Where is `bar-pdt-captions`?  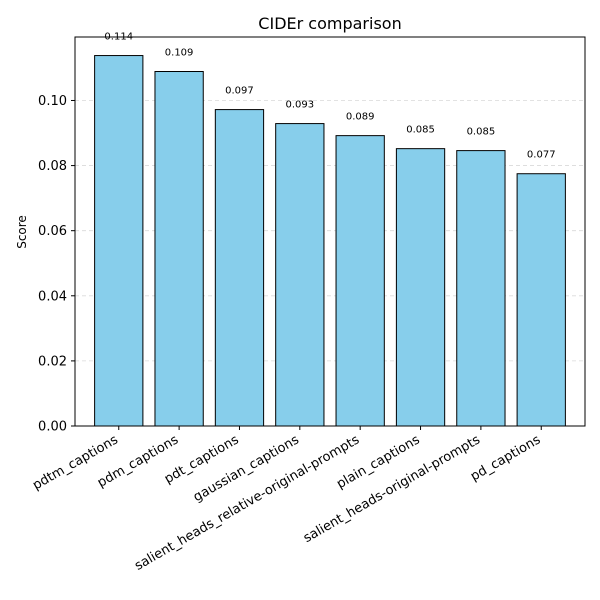 bar-pdt-captions is located at coordinates (239, 268).